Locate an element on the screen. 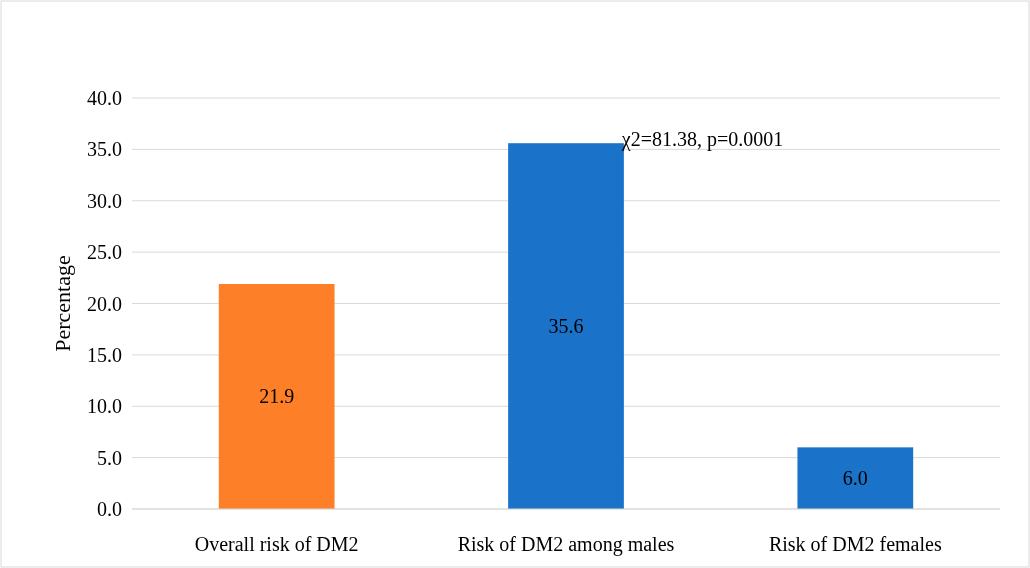 The width and height of the screenshot is (1030, 568). data-label: 21.9 is located at coordinates (277, 396).